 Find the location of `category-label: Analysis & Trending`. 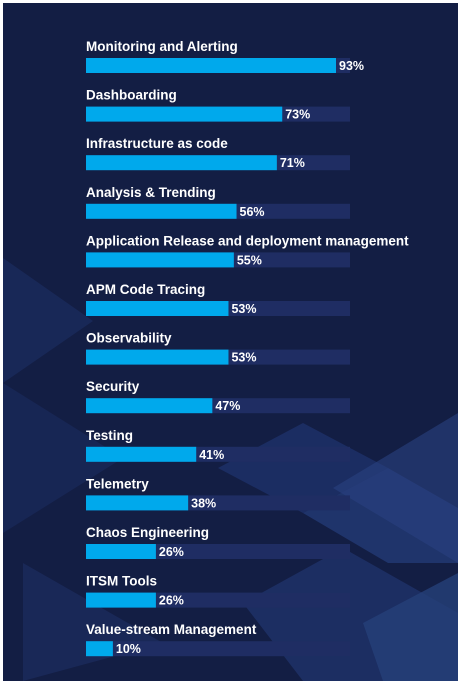

category-label: Analysis & Trending is located at coordinates (151, 192).